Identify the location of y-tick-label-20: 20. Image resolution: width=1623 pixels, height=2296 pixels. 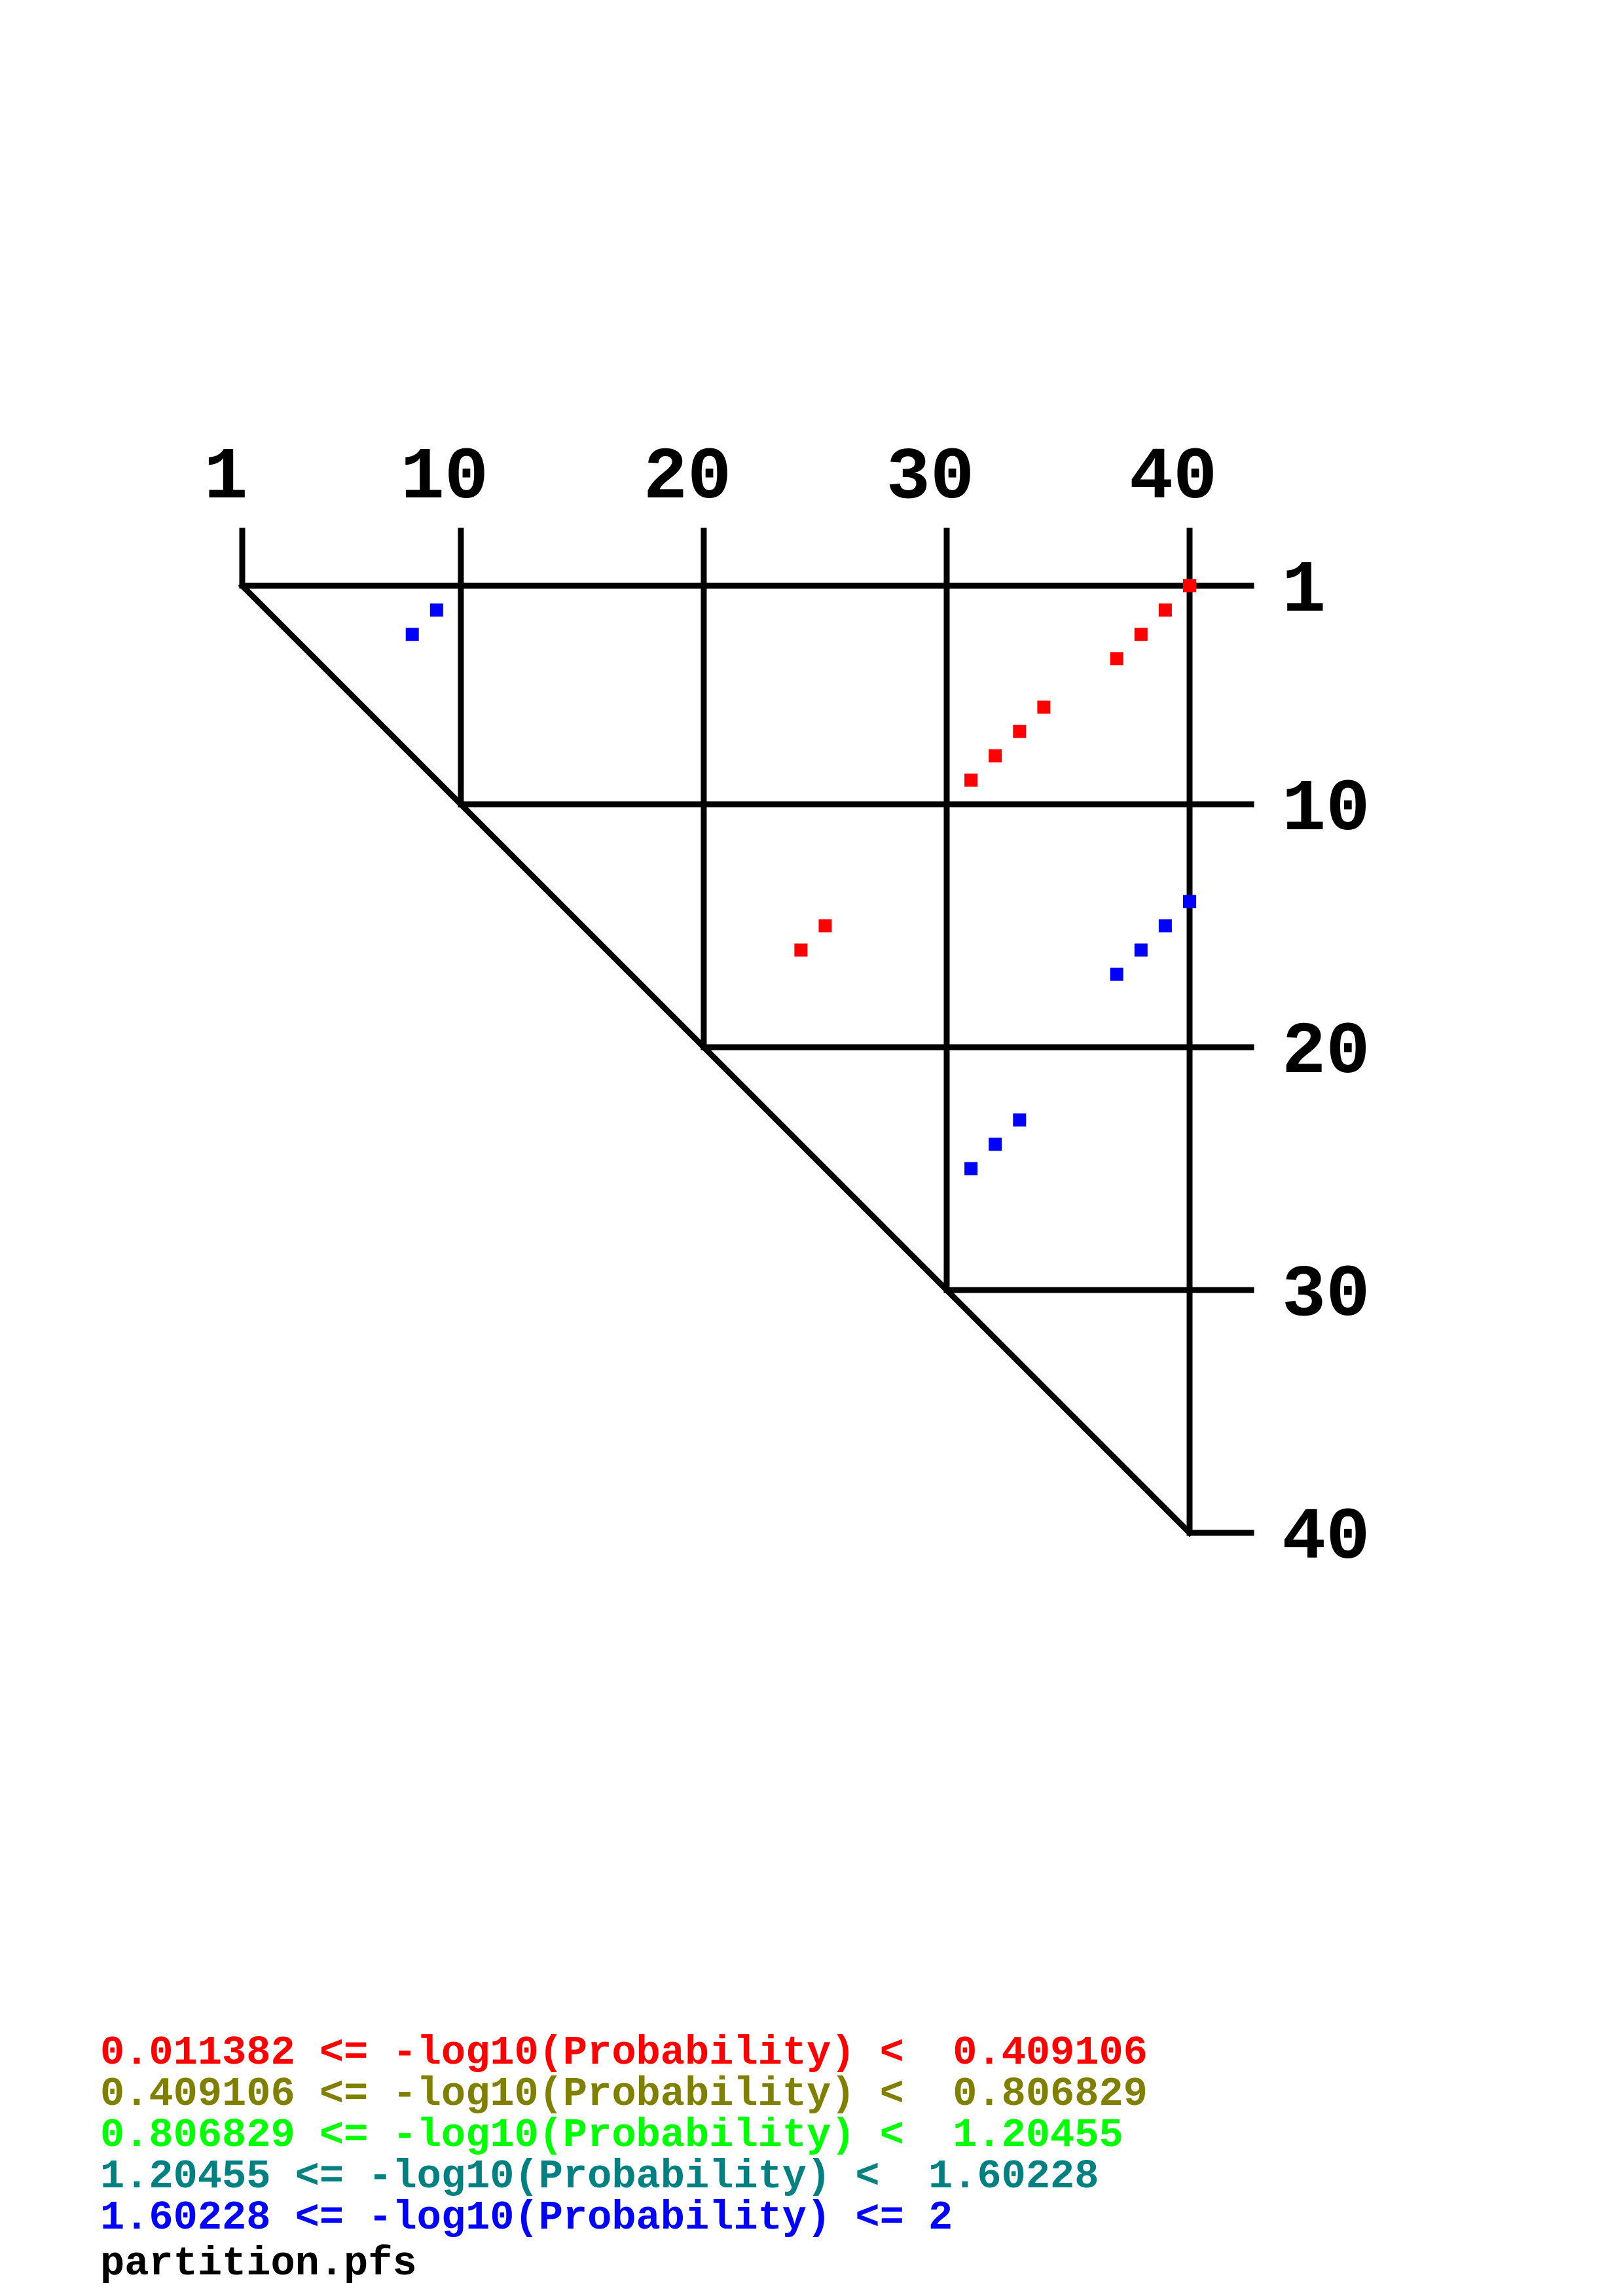
(1326, 1052).